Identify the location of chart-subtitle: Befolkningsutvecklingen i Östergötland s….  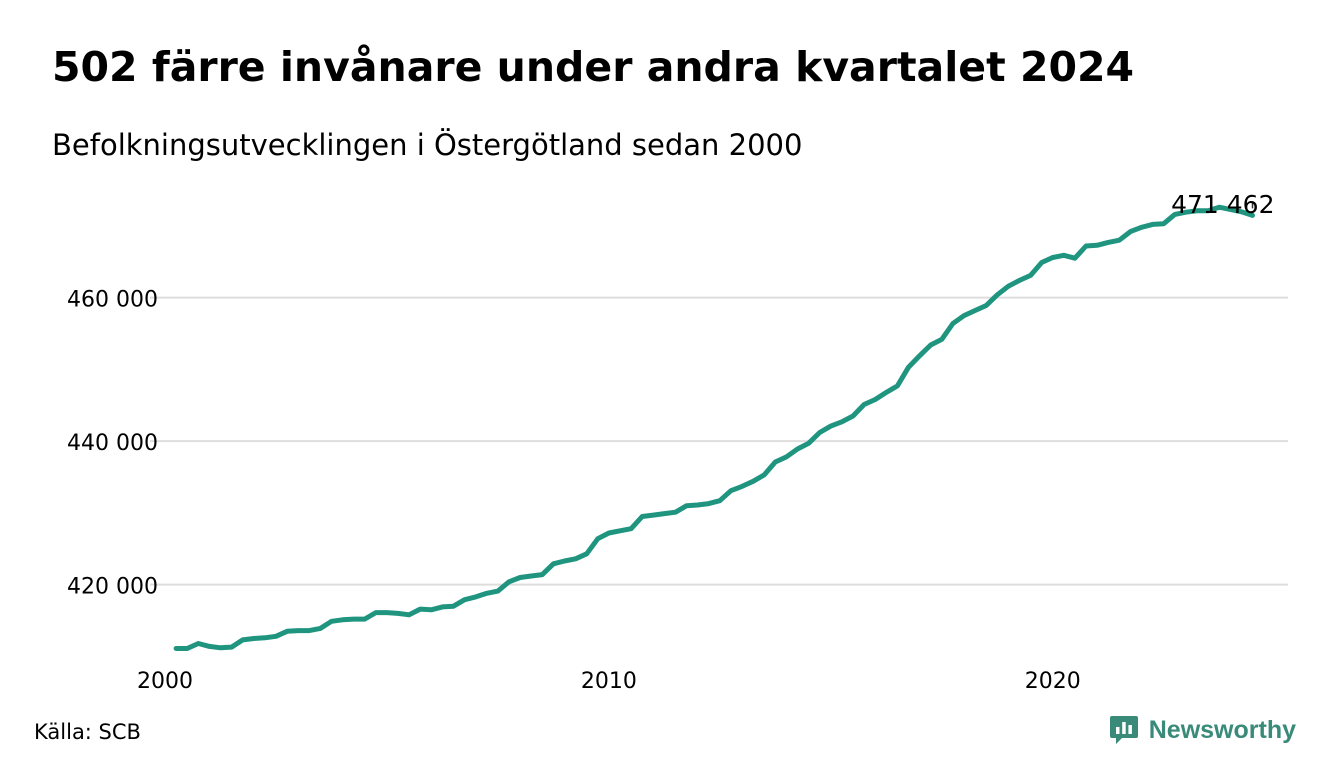
(427, 145).